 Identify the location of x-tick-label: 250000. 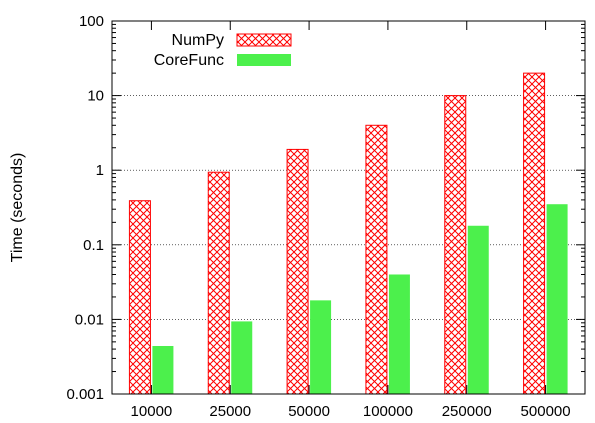
(467, 411).